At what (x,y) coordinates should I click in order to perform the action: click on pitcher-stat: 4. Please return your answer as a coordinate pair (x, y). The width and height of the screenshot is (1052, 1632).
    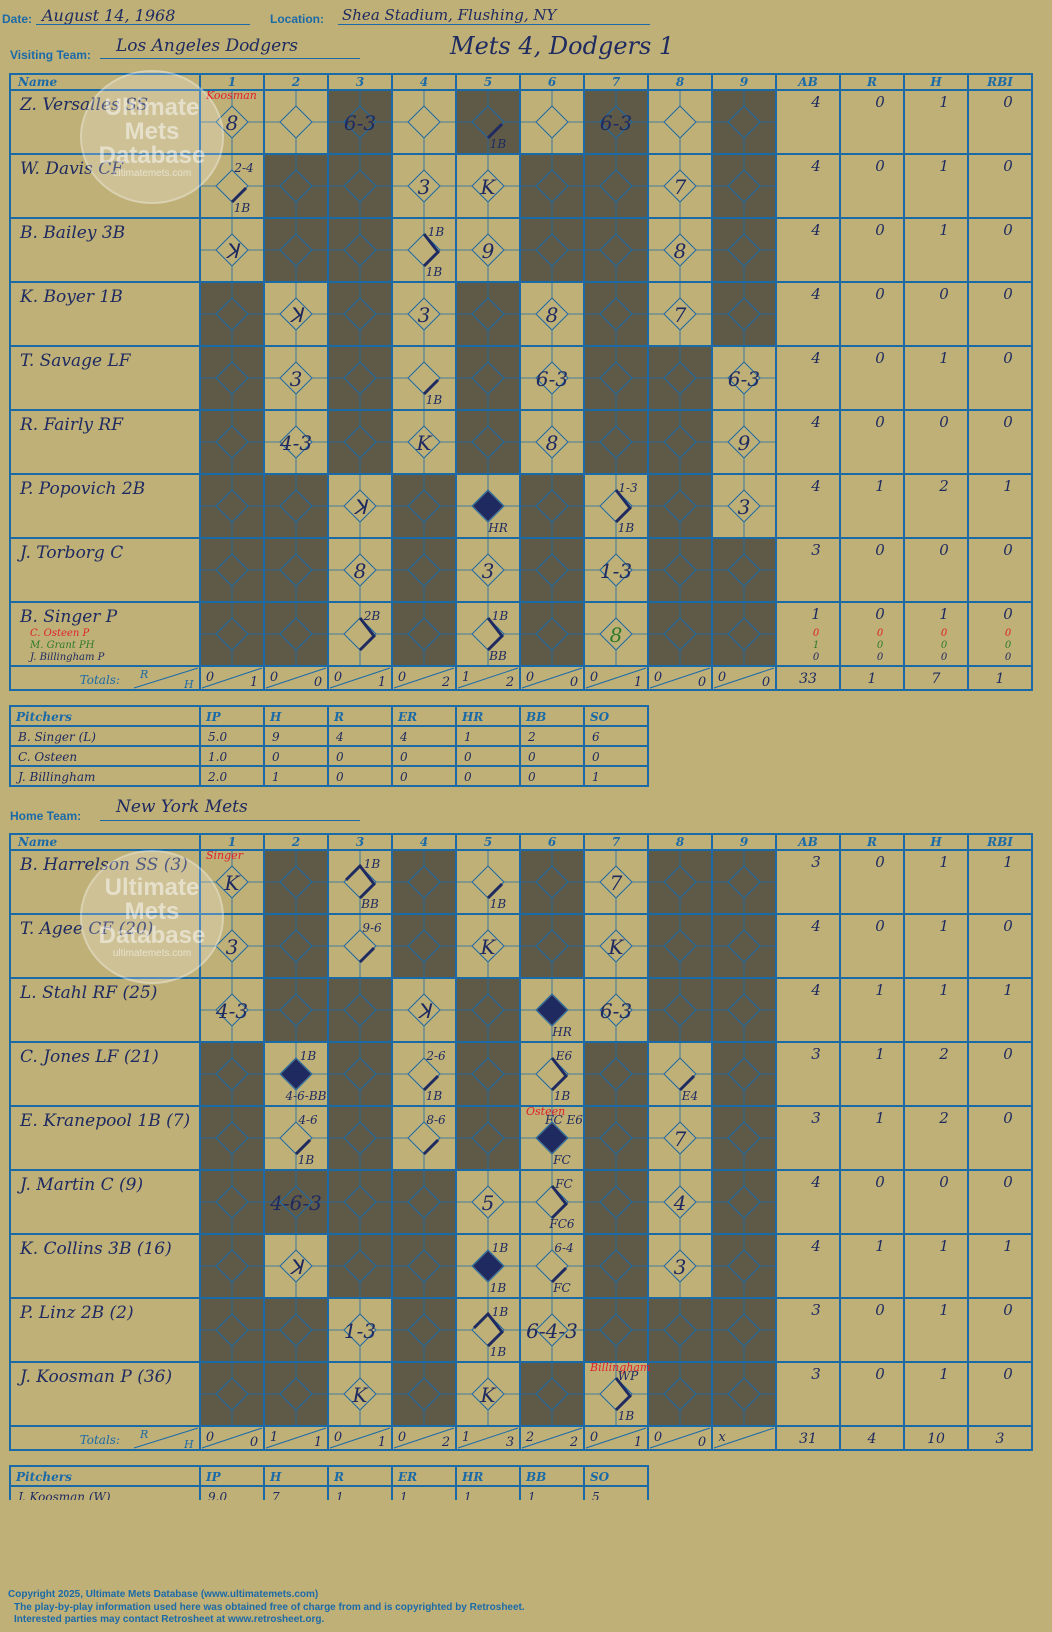
    Looking at the image, I should click on (403, 737).